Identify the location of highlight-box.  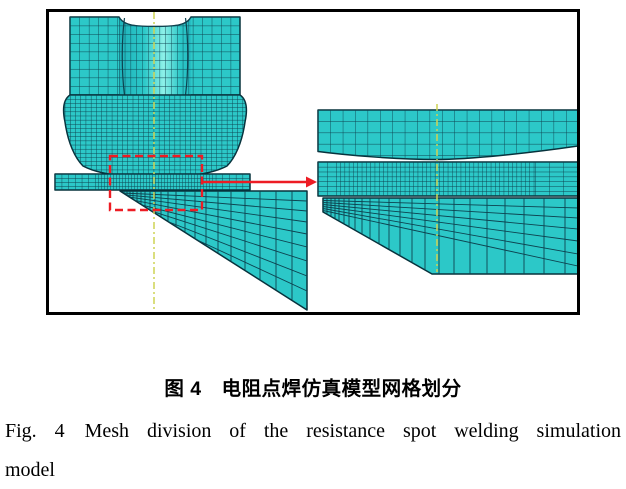
(156, 183).